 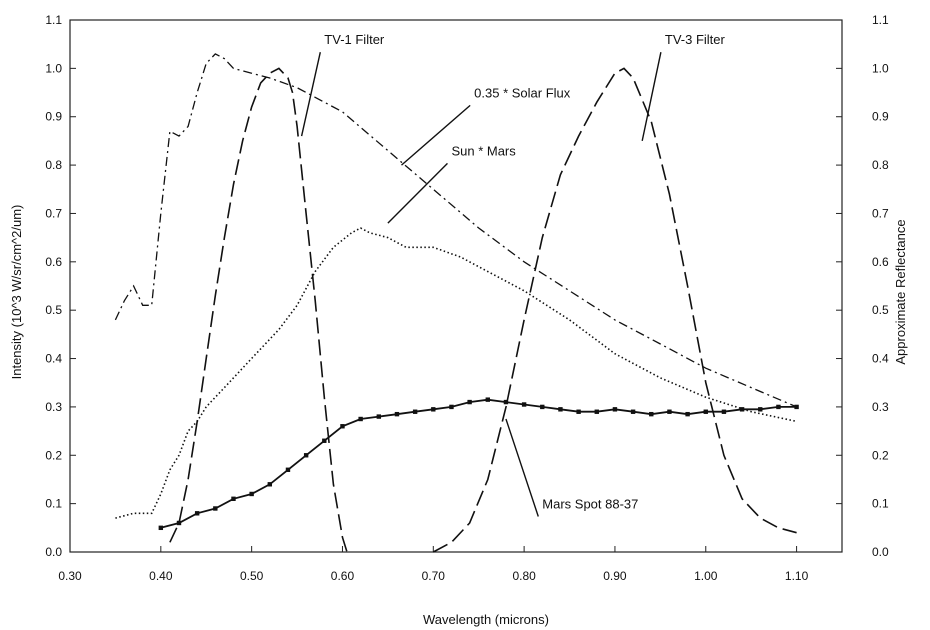 I want to click on annotation-label-marsspot: Mars Spot 88-37, so click(x=590, y=503).